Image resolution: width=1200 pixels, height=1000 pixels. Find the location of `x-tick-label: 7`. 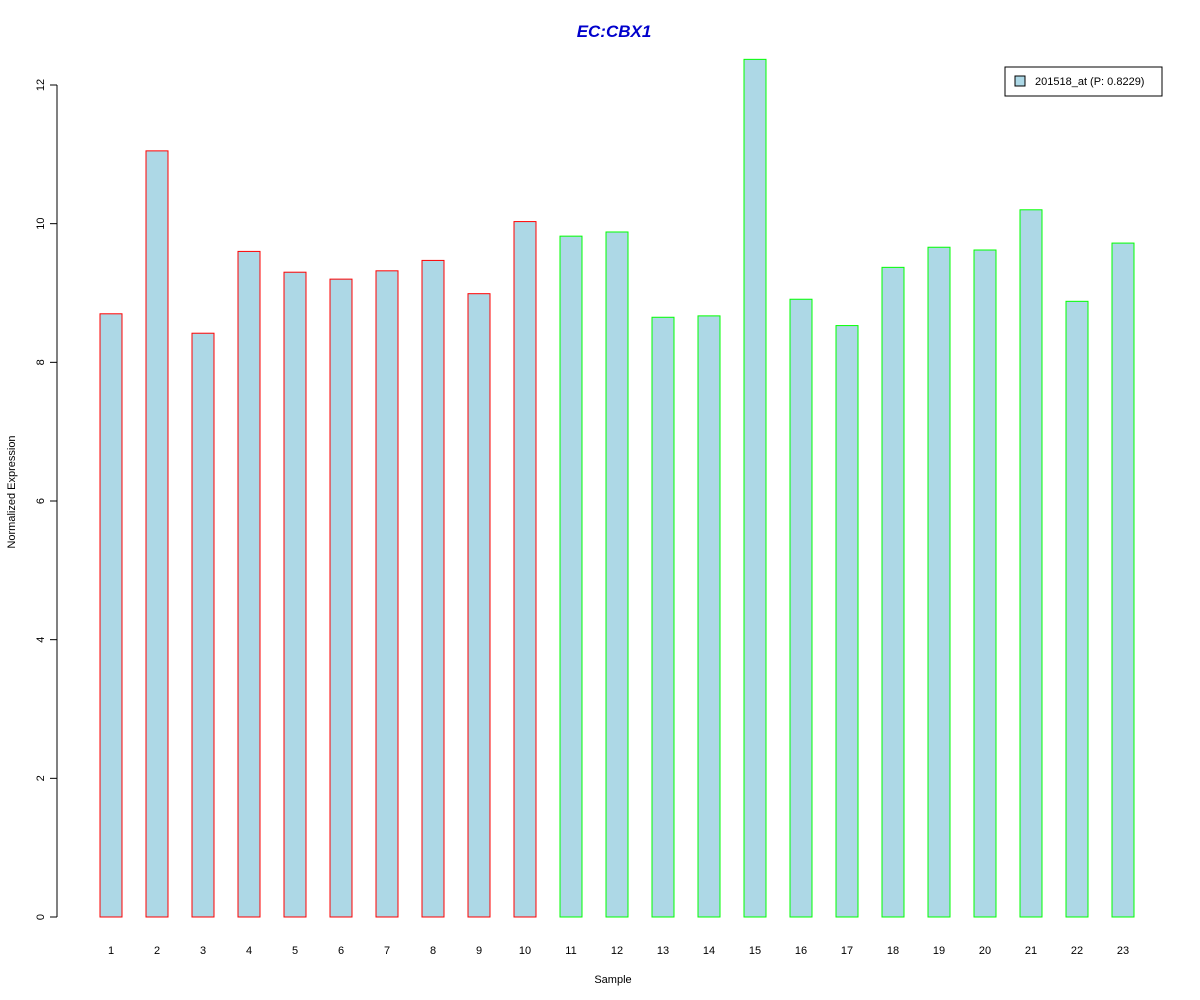

x-tick-label: 7 is located at coordinates (387, 951).